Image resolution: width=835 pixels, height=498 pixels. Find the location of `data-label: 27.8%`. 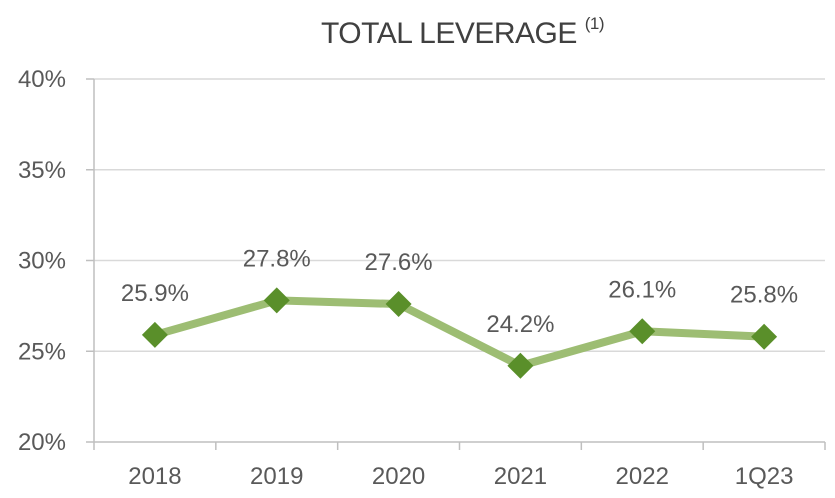

data-label: 27.8% is located at coordinates (277, 258).